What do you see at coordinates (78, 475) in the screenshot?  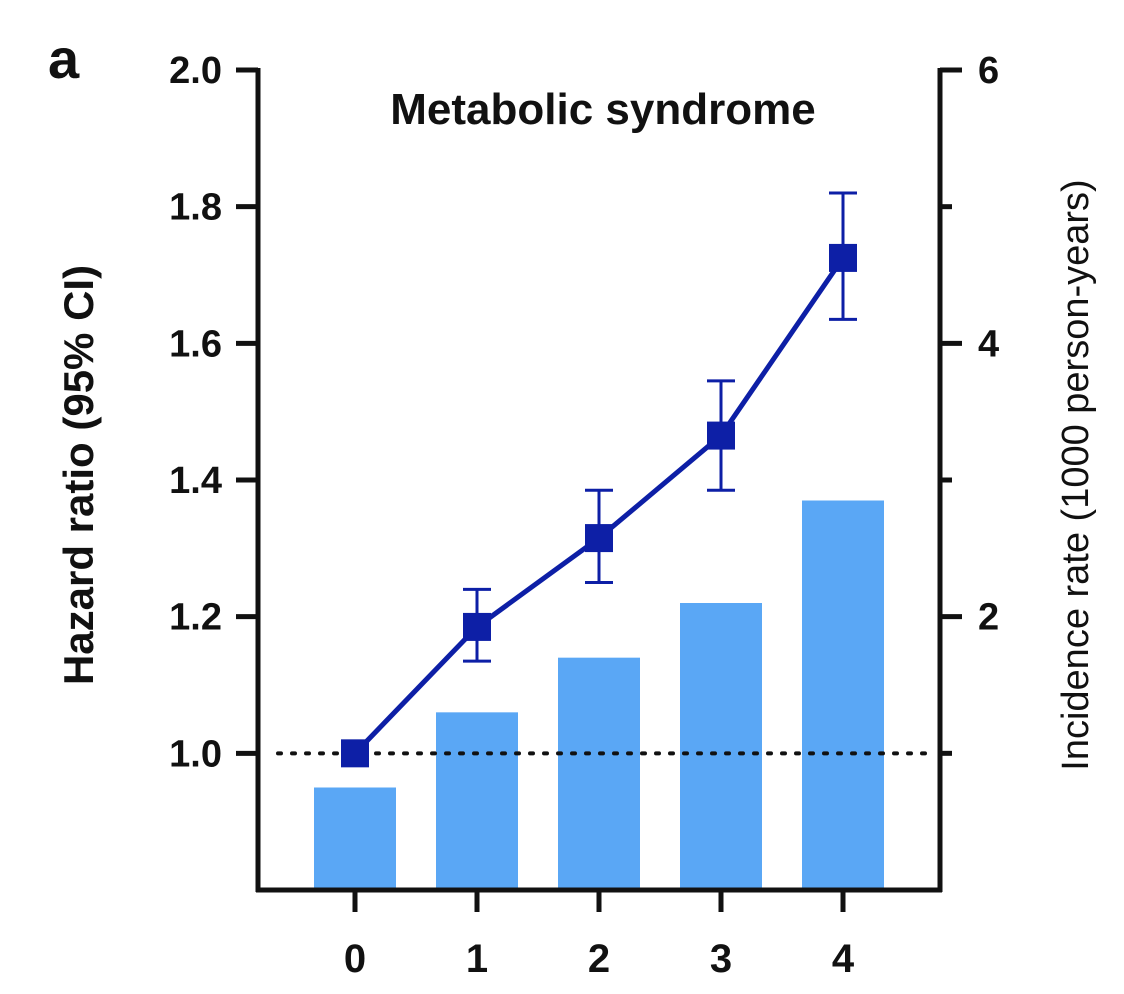 I see `left-y-axis-label: Hazard ratio (95% CI)` at bounding box center [78, 475].